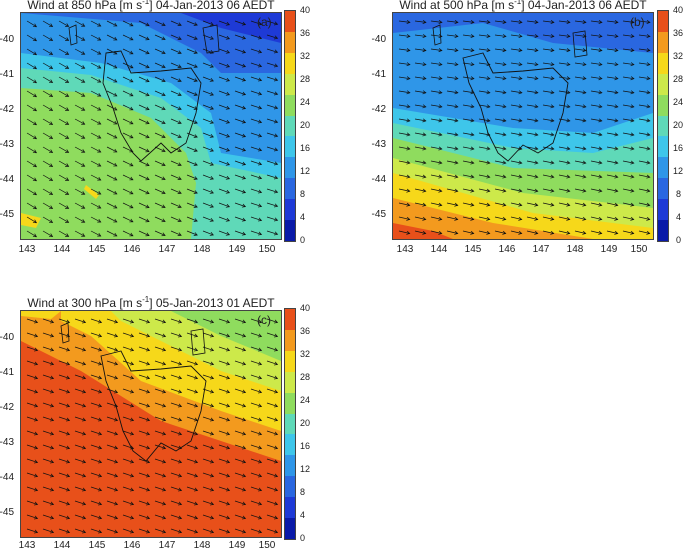  I want to click on y-tick: -40, so click(7, 39).